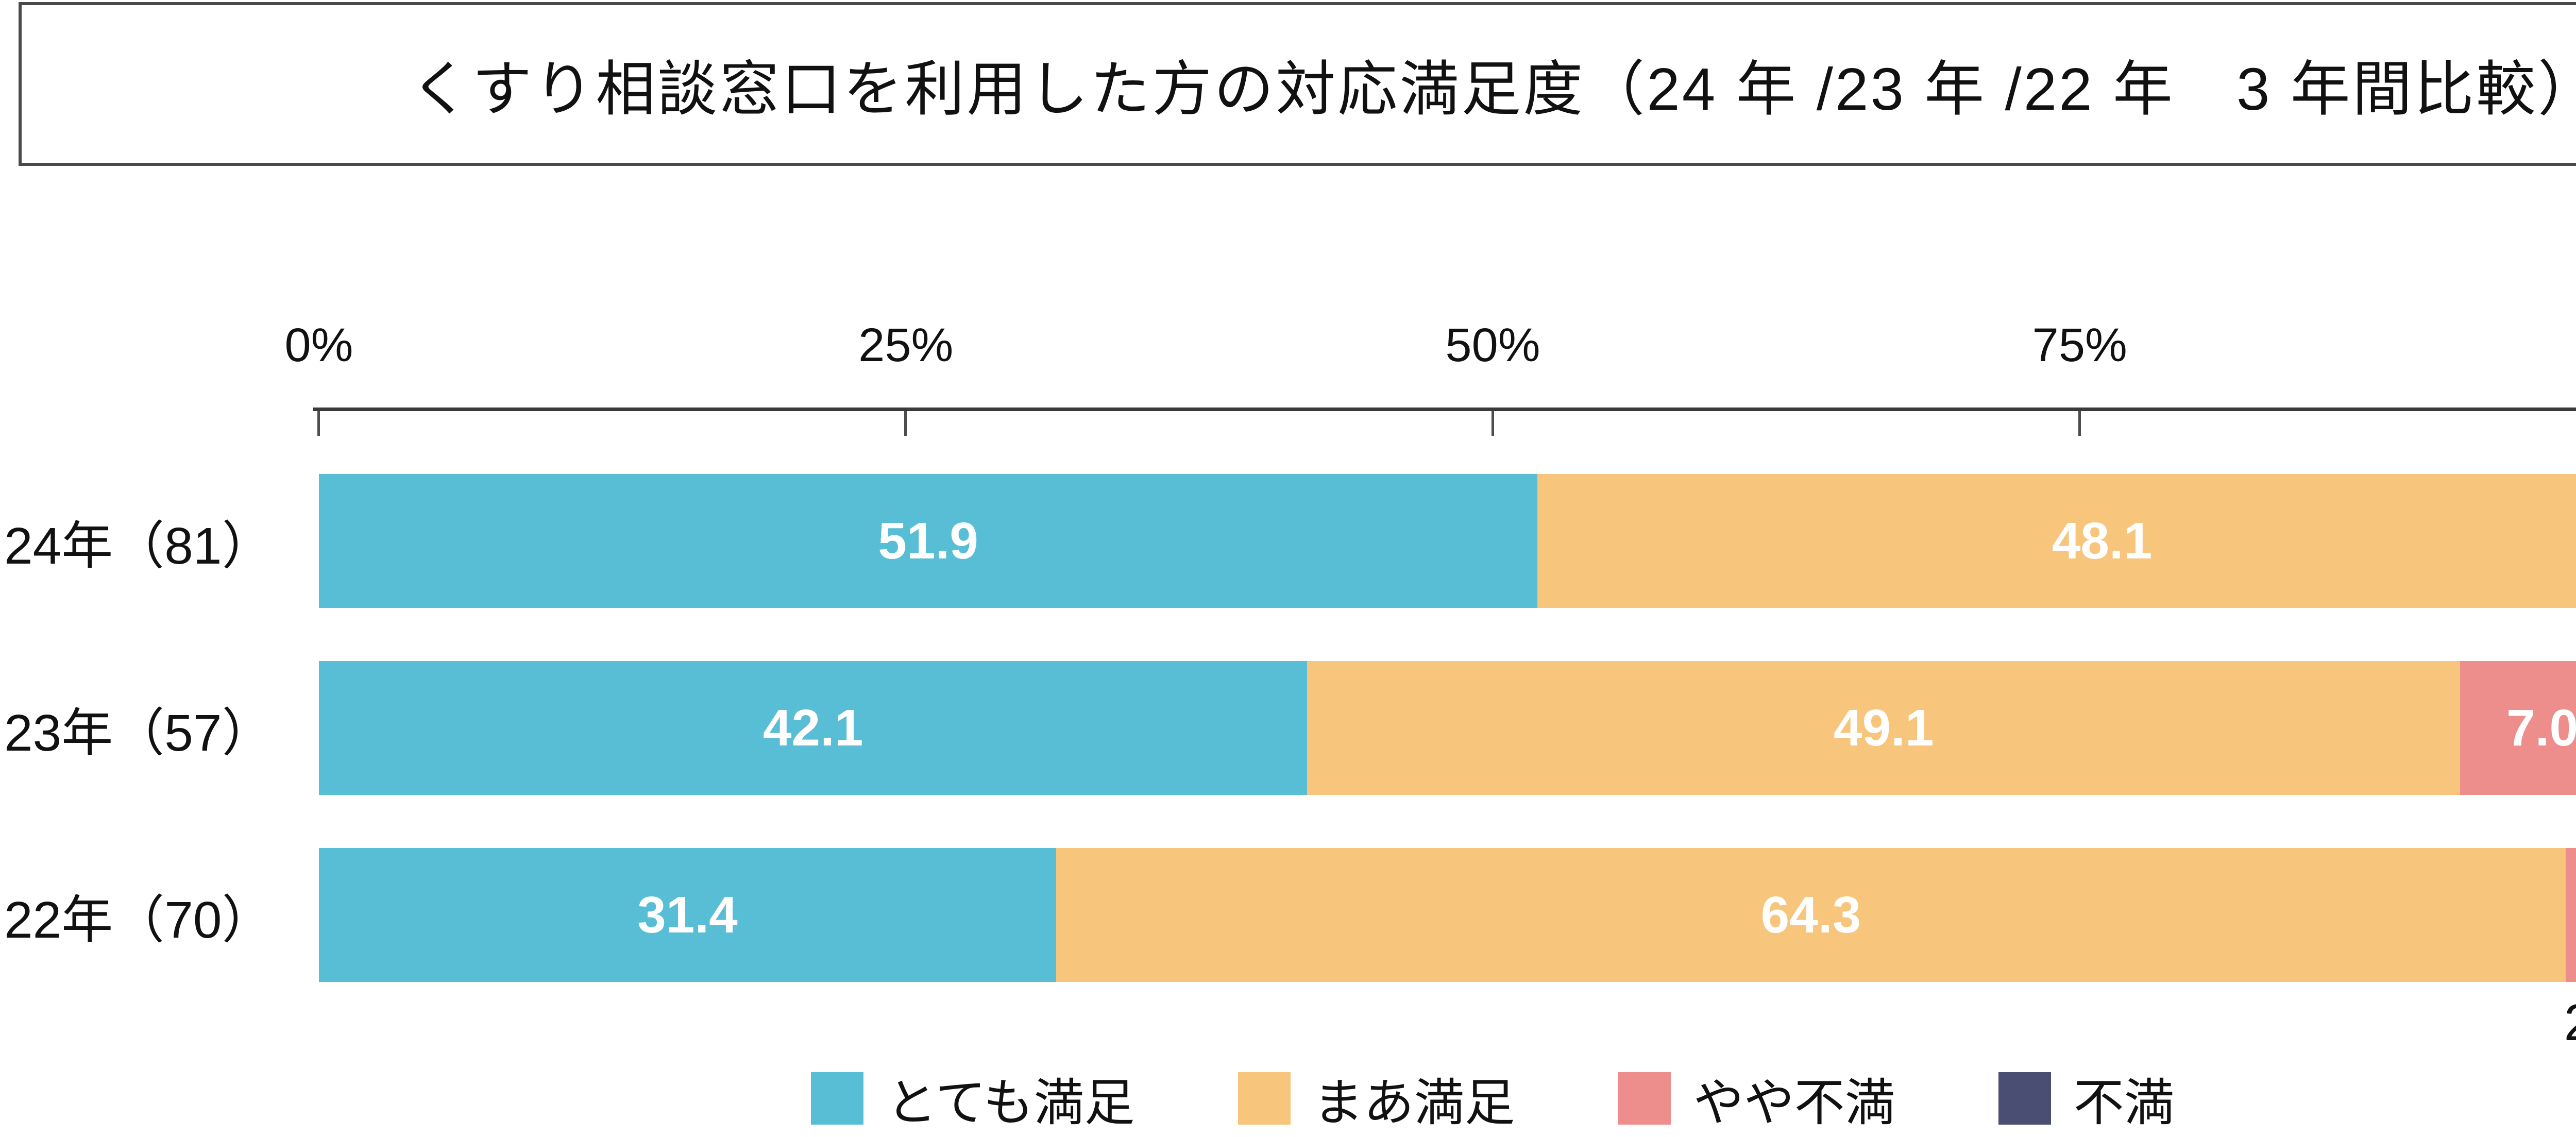 The width and height of the screenshot is (2576, 1137). Describe the element at coordinates (1444, 409) in the screenshot. I see `x-axis-line` at that location.